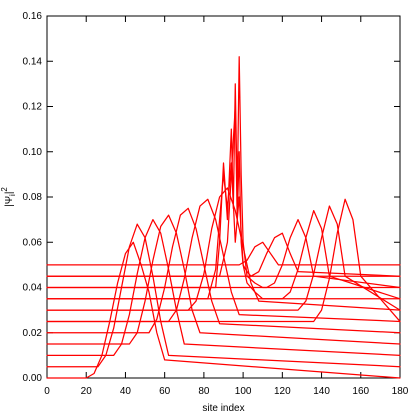 The image size is (415, 415). Describe the element at coordinates (33, 197) in the screenshot. I see `y-tick-label: 0.08` at that location.